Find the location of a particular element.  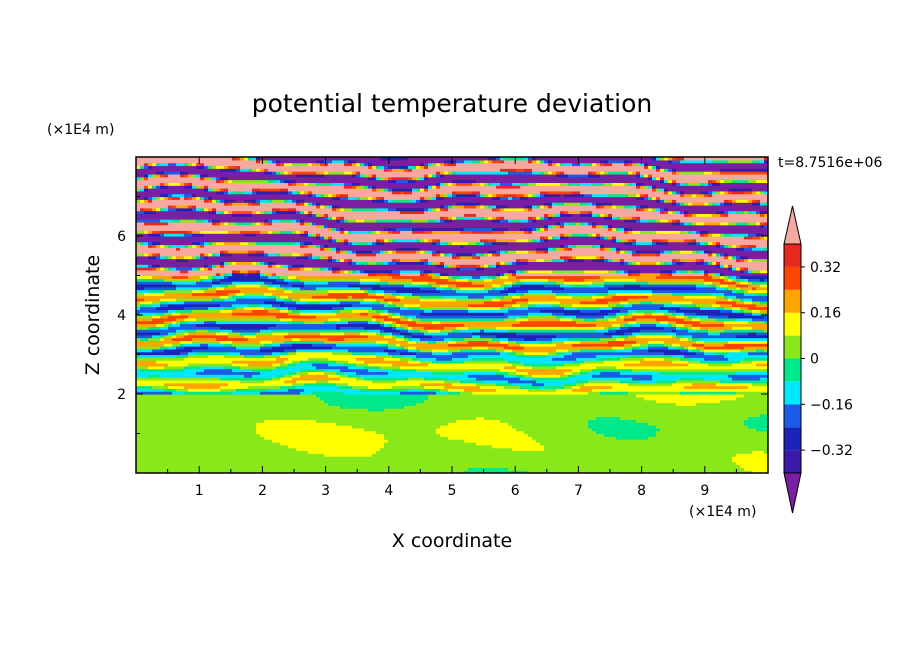

colorbar-bin is located at coordinates (792, 347).